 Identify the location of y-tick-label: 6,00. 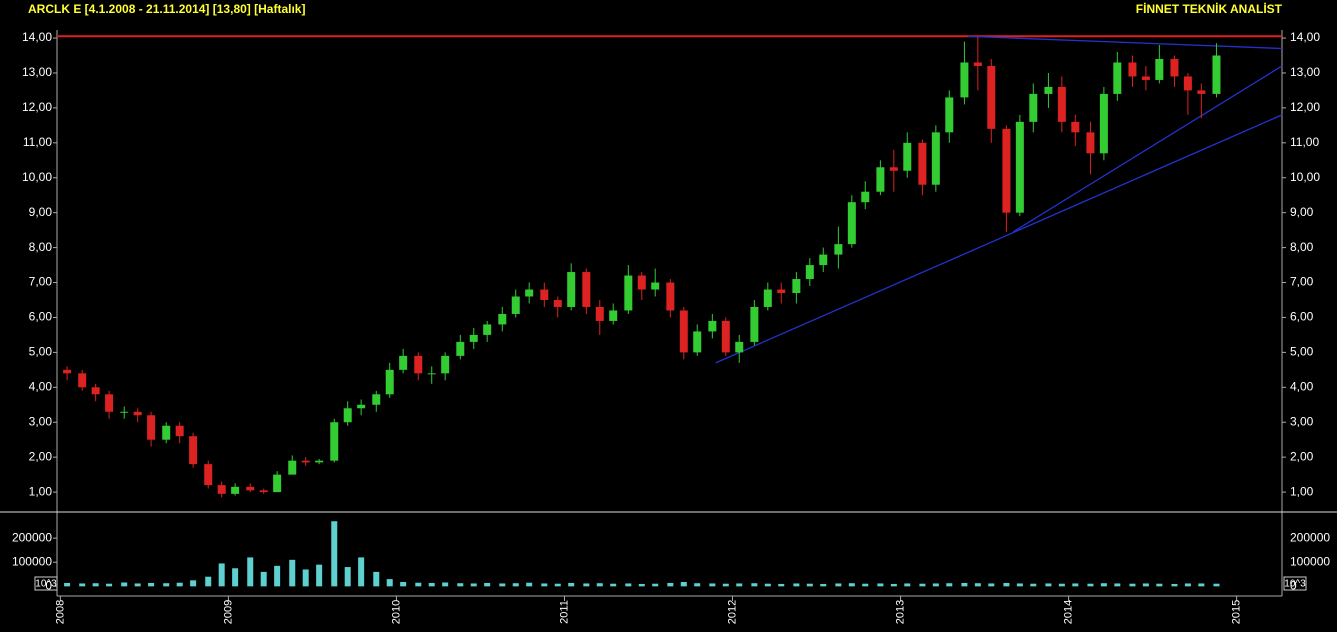
(1302, 317).